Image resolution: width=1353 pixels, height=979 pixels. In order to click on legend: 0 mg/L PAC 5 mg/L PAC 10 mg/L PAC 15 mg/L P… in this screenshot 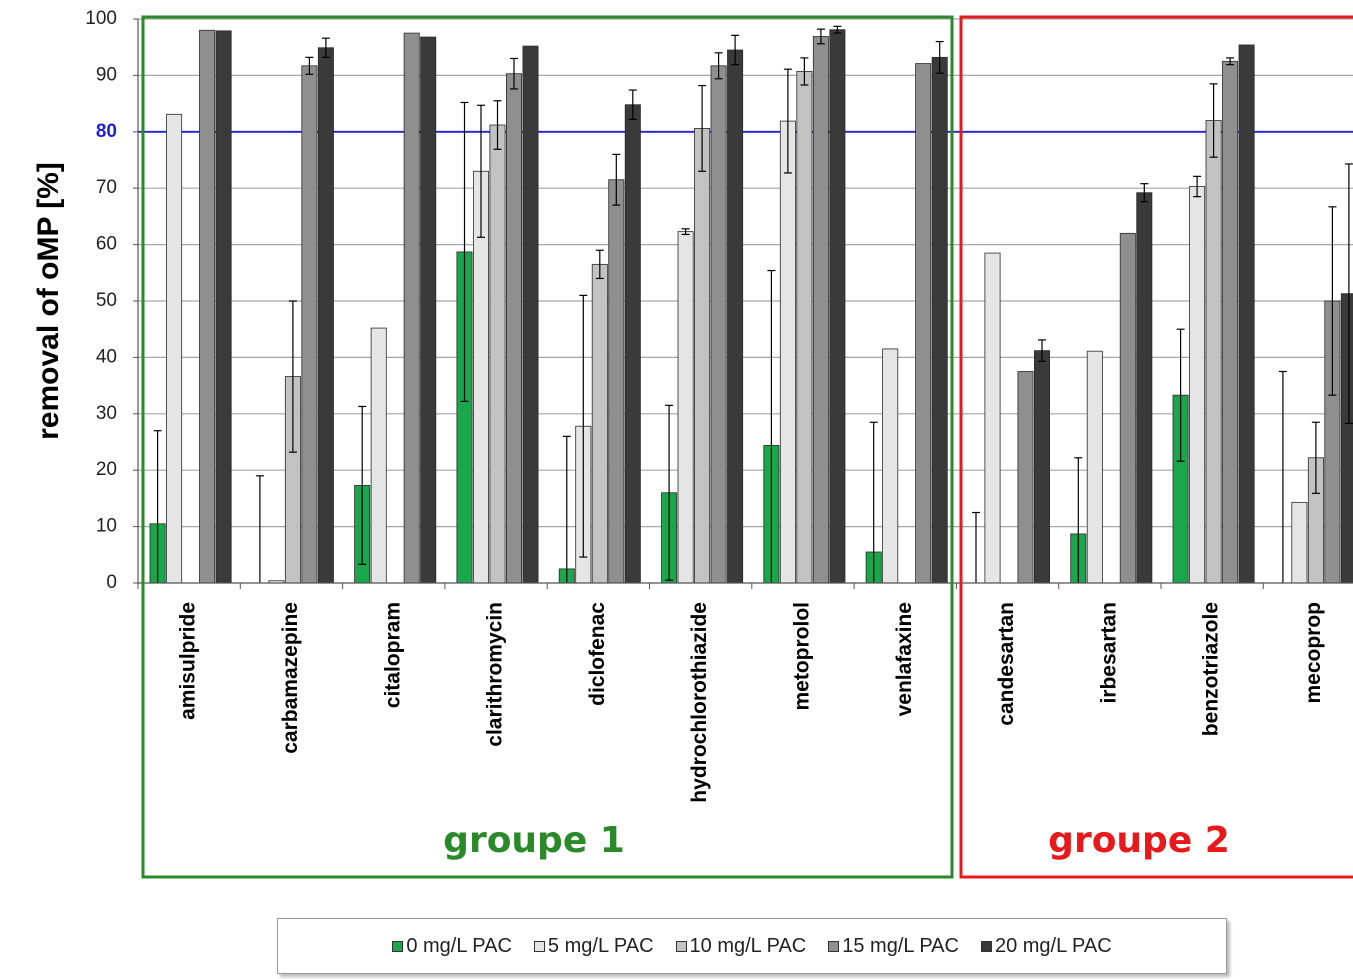, I will do `click(752, 946)`.